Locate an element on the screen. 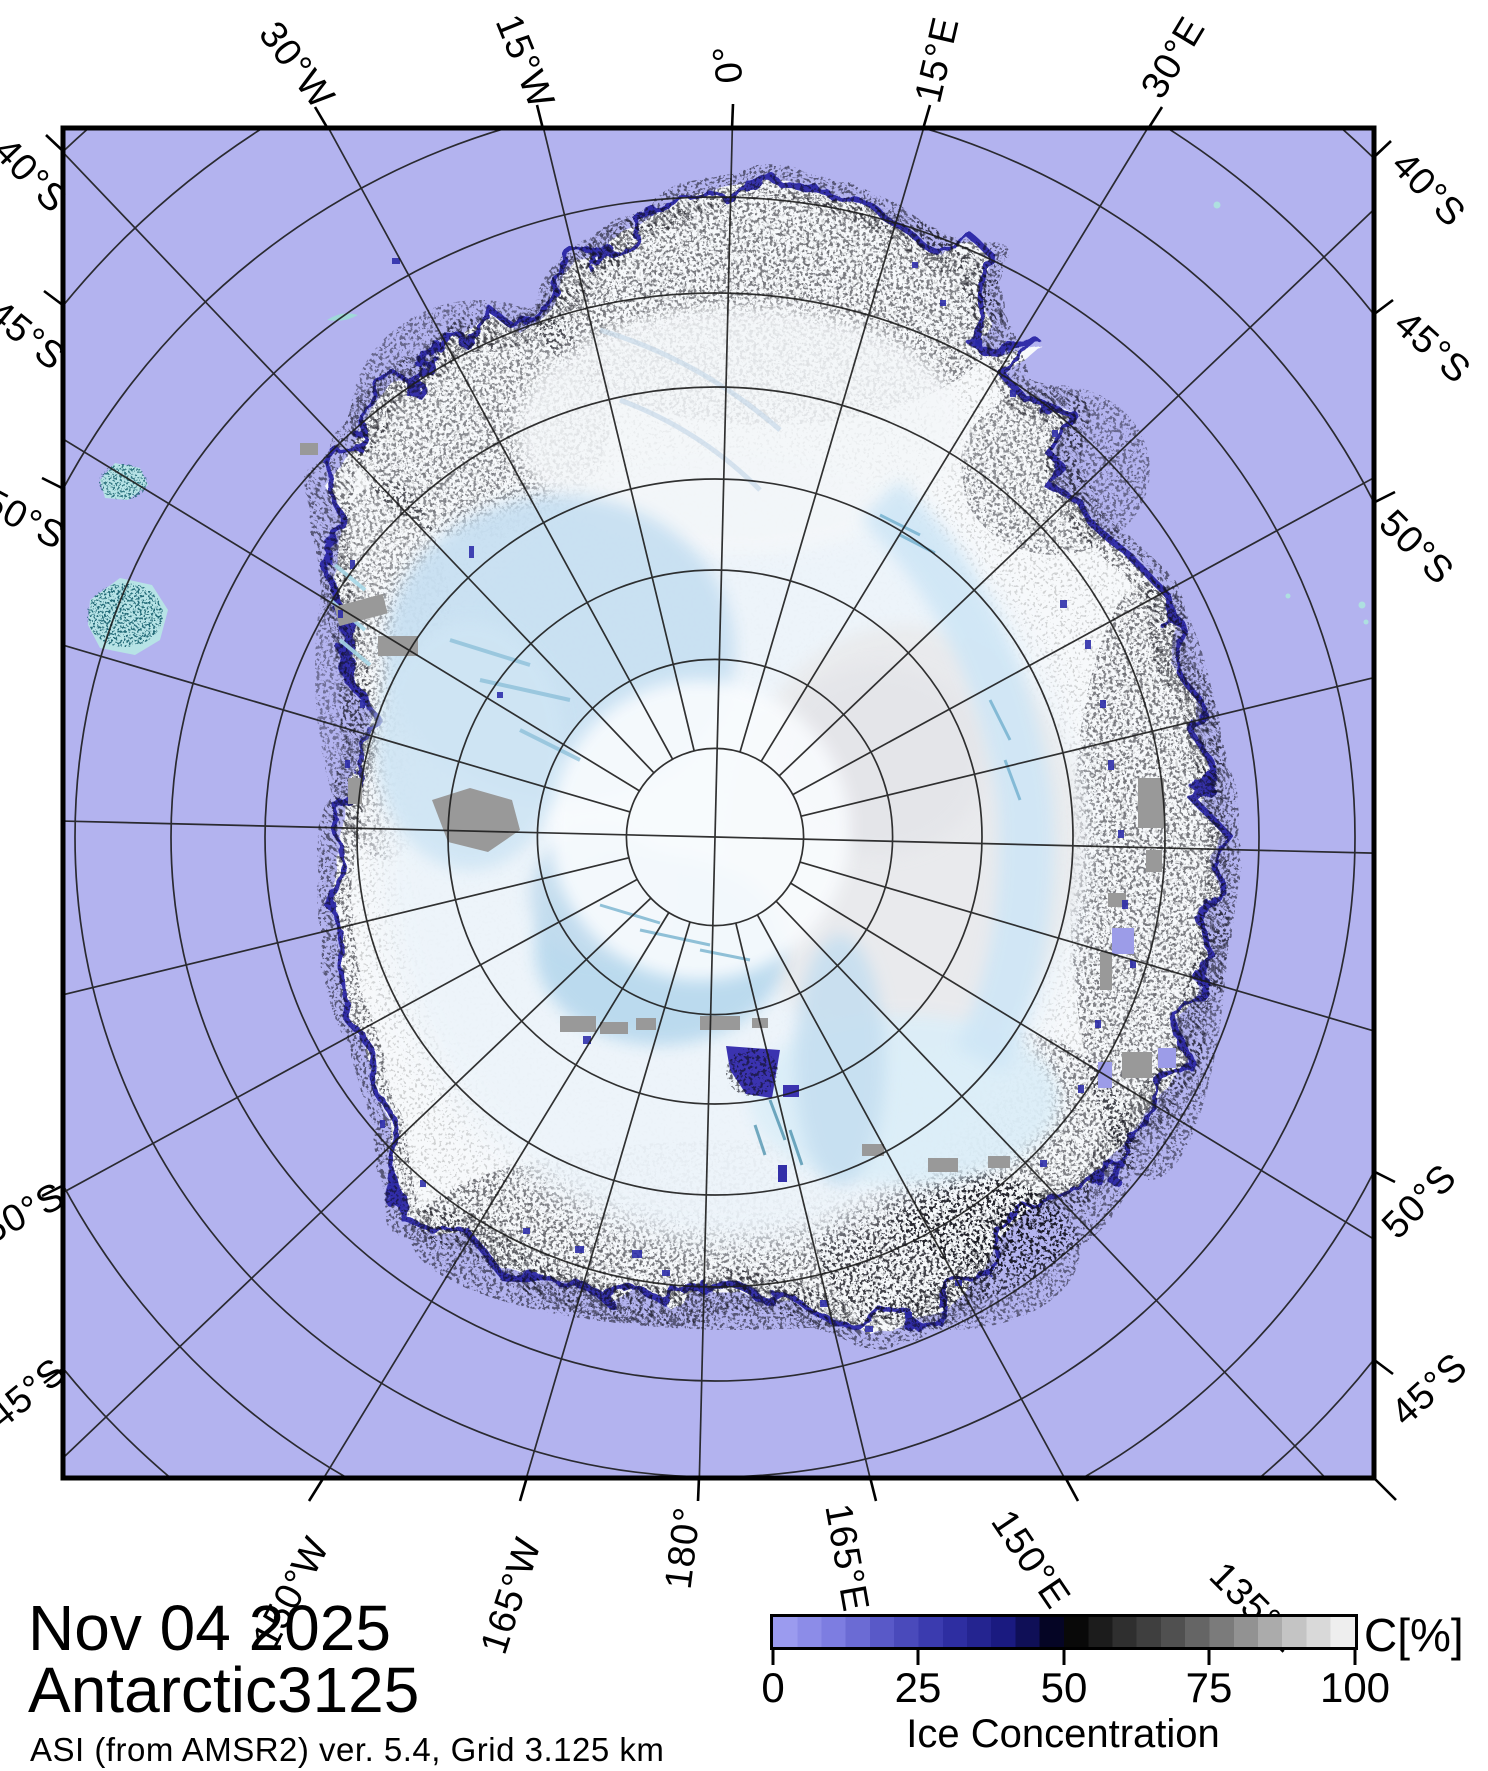 This screenshot has width=1488, height=1771. colorbar-tick-label: 50 is located at coordinates (1064, 1687).